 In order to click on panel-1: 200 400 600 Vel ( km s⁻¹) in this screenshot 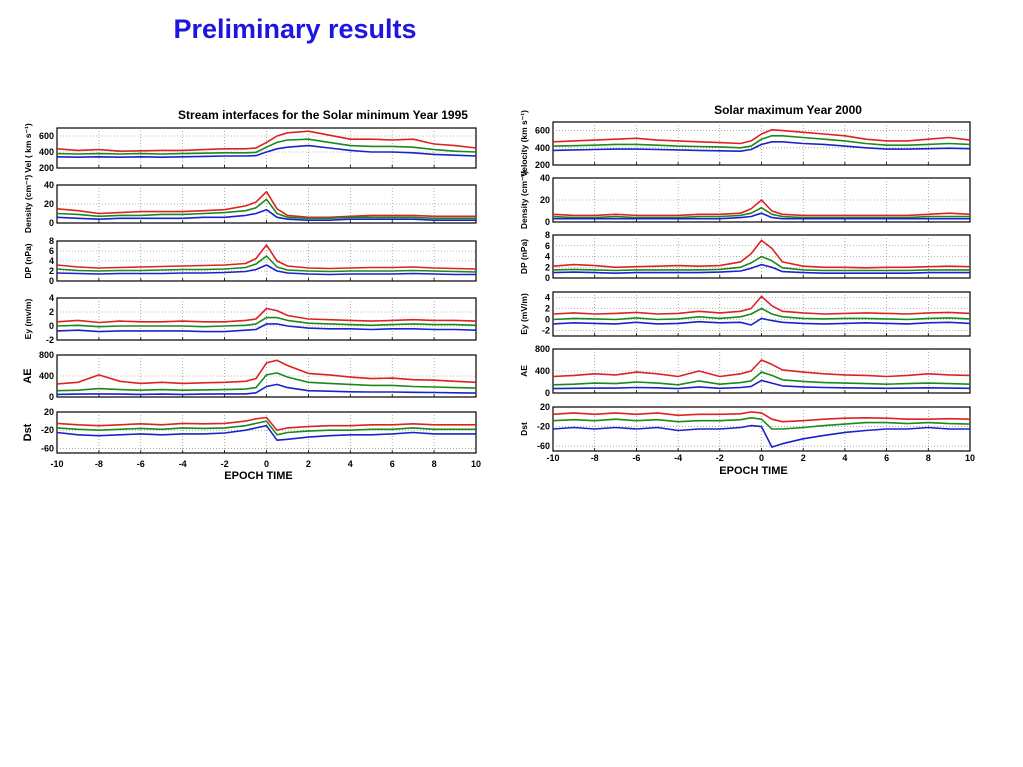, I will do `click(250, 148)`.